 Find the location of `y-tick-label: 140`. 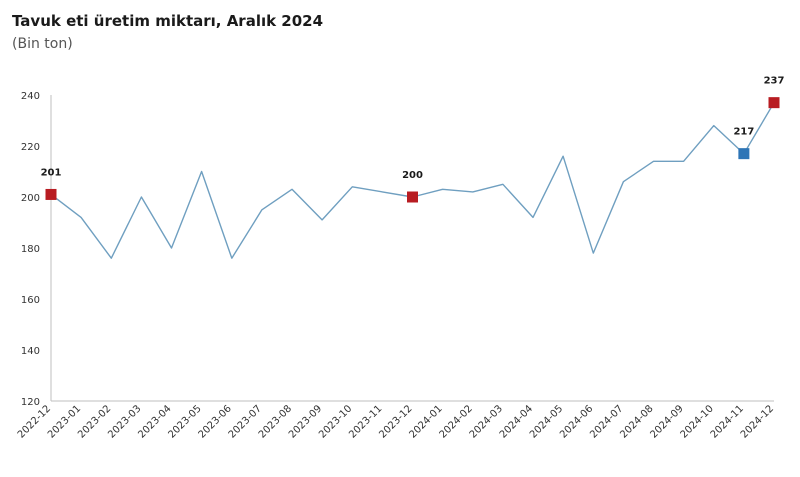

y-tick-label: 140 is located at coordinates (30, 351).